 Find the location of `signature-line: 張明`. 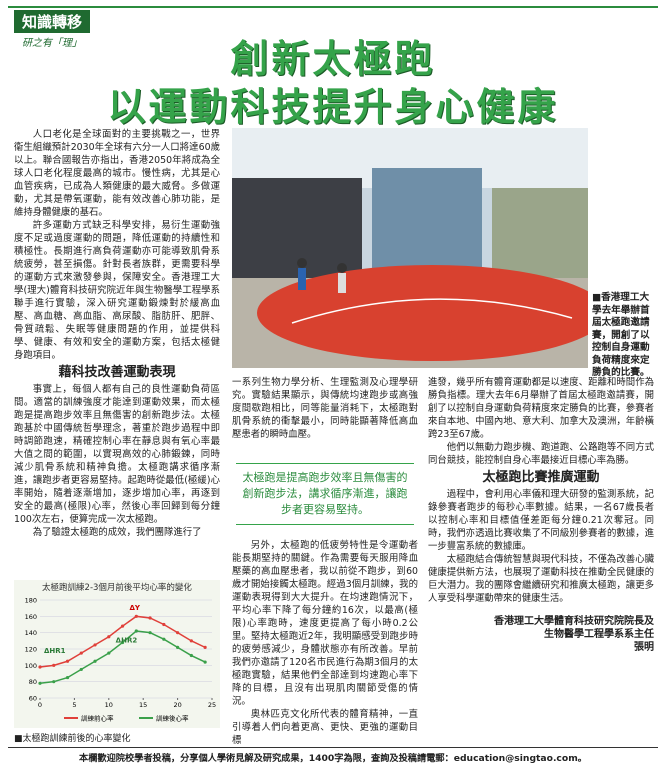

signature-line: 張明 is located at coordinates (644, 647).